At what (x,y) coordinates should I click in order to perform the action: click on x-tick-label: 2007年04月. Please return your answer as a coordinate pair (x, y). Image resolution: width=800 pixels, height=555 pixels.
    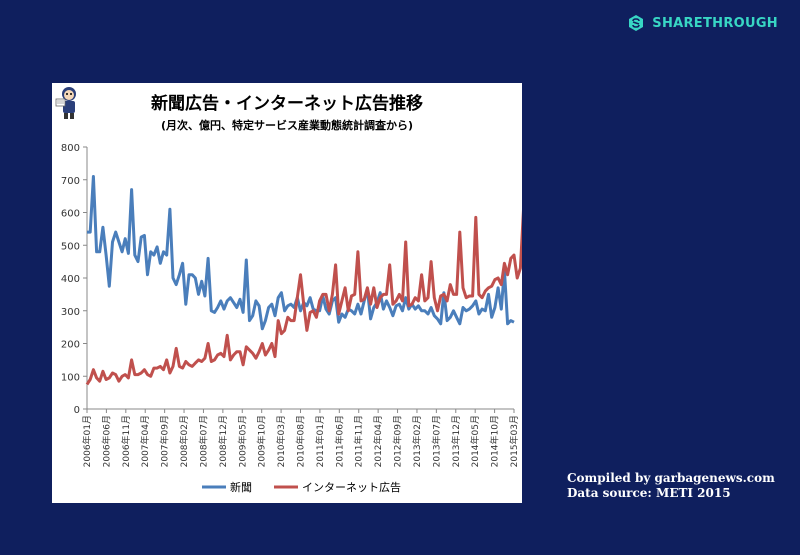
    Looking at the image, I should click on (145, 441).